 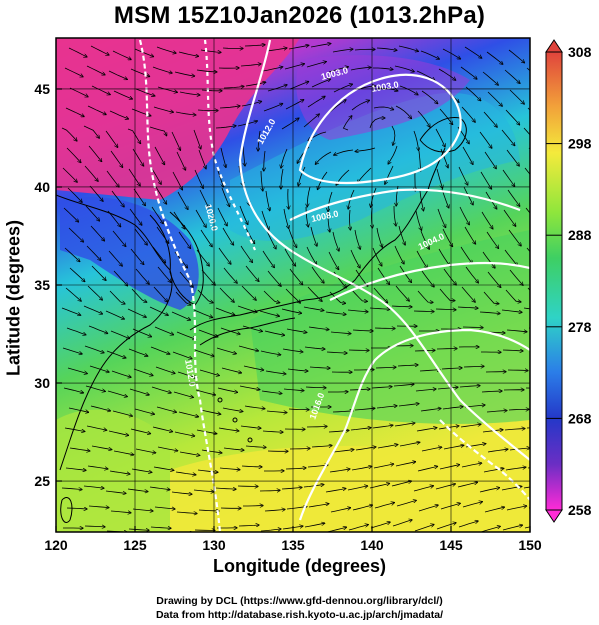 What do you see at coordinates (580, 235) in the screenshot?
I see `colorbar-tick-label: 288` at bounding box center [580, 235].